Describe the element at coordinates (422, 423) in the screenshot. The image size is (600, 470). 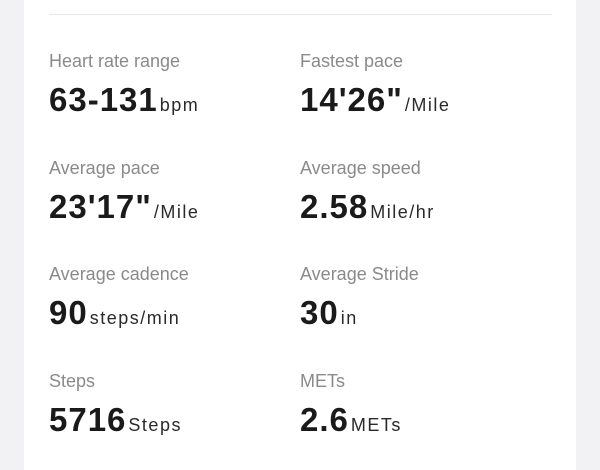
I see `stat-value-line: 2.6 METs` at that location.